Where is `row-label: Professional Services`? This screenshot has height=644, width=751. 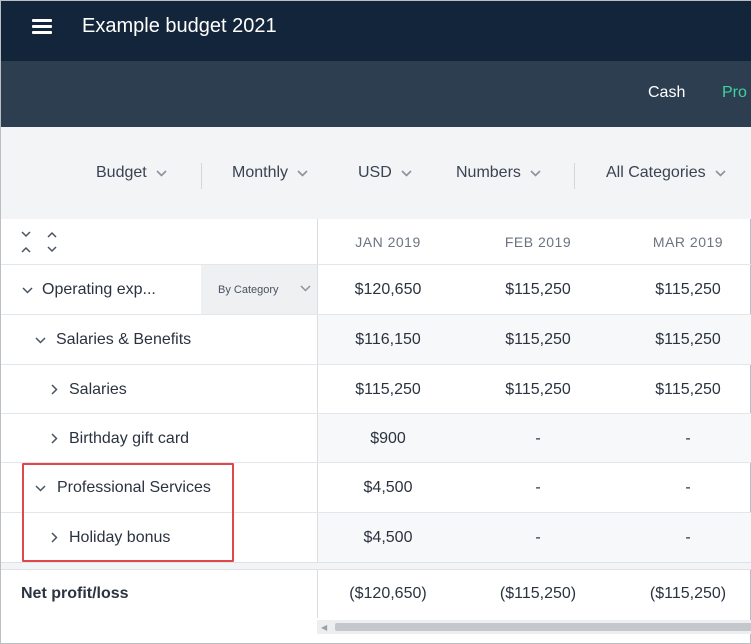
row-label: Professional Services is located at coordinates (134, 487).